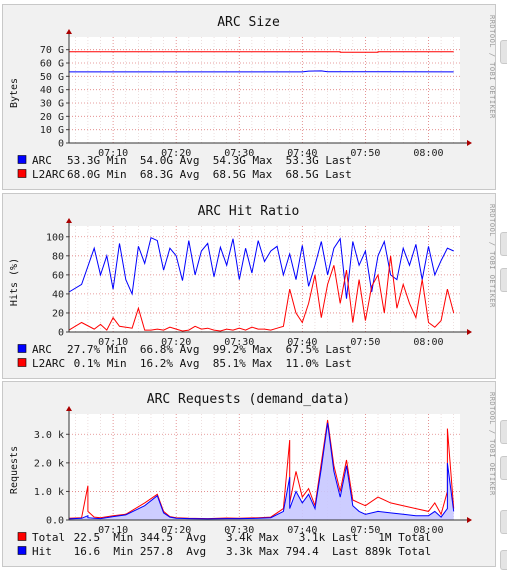 This screenshot has height=574, width=507. I want to click on y-tick-label: 60 G, so click(52, 64).